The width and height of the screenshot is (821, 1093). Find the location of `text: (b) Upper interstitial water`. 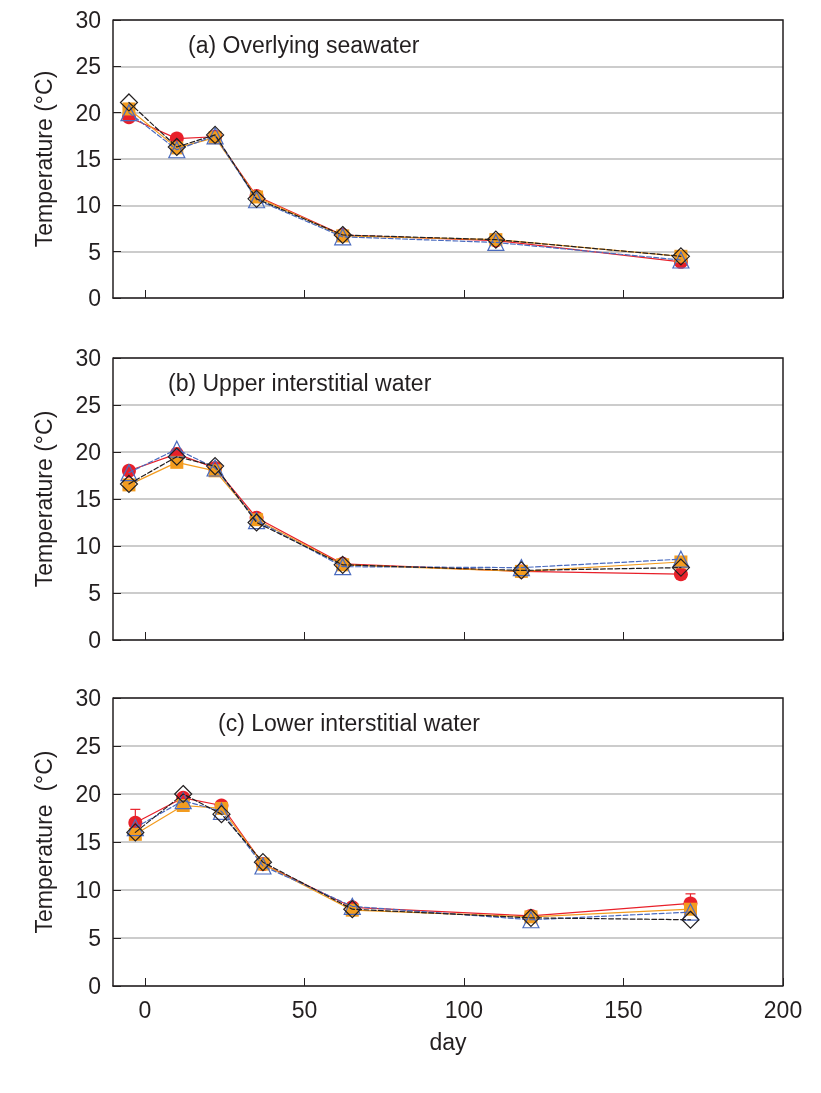

text: (b) Upper interstitial water is located at coordinates (300, 382).